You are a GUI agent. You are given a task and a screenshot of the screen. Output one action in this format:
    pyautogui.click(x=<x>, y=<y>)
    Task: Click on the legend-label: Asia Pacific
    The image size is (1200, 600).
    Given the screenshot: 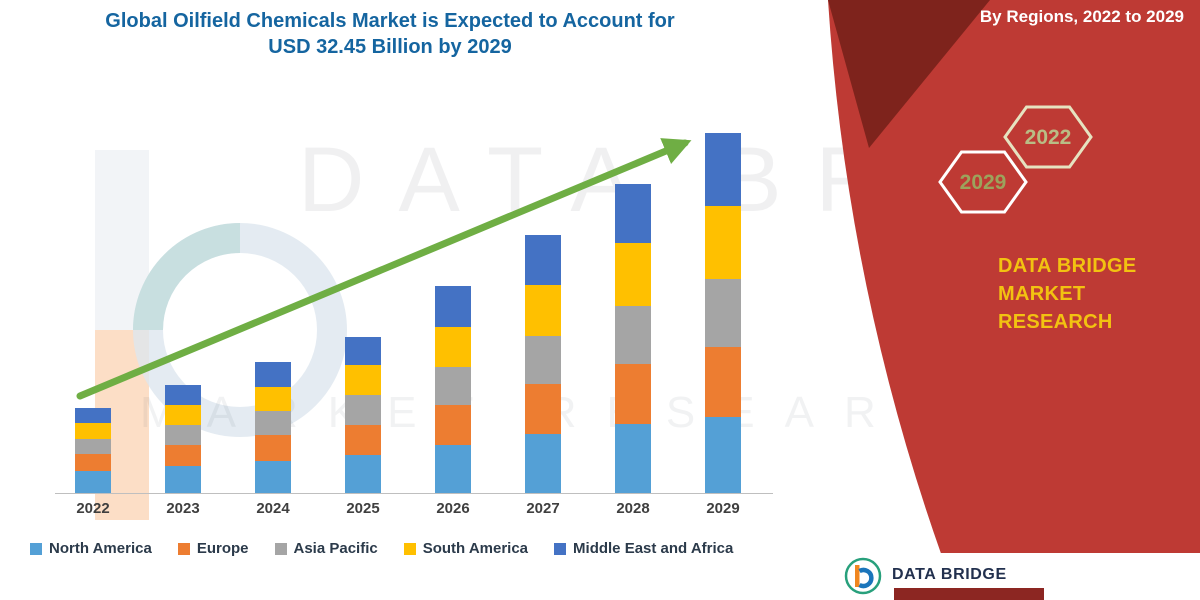 What is the action you would take?
    pyautogui.click(x=335, y=548)
    